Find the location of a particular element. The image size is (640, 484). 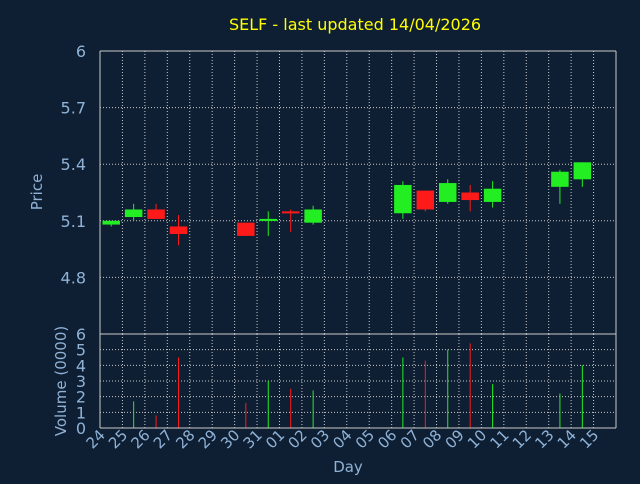

volume-tick-label: 2 is located at coordinates (81, 397).